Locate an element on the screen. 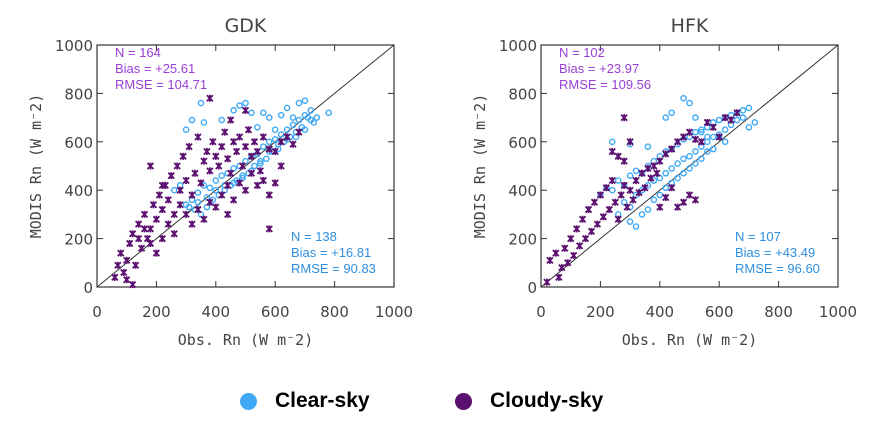 The width and height of the screenshot is (869, 422). panel-1-y-tick-label: 200 is located at coordinates (78, 240).